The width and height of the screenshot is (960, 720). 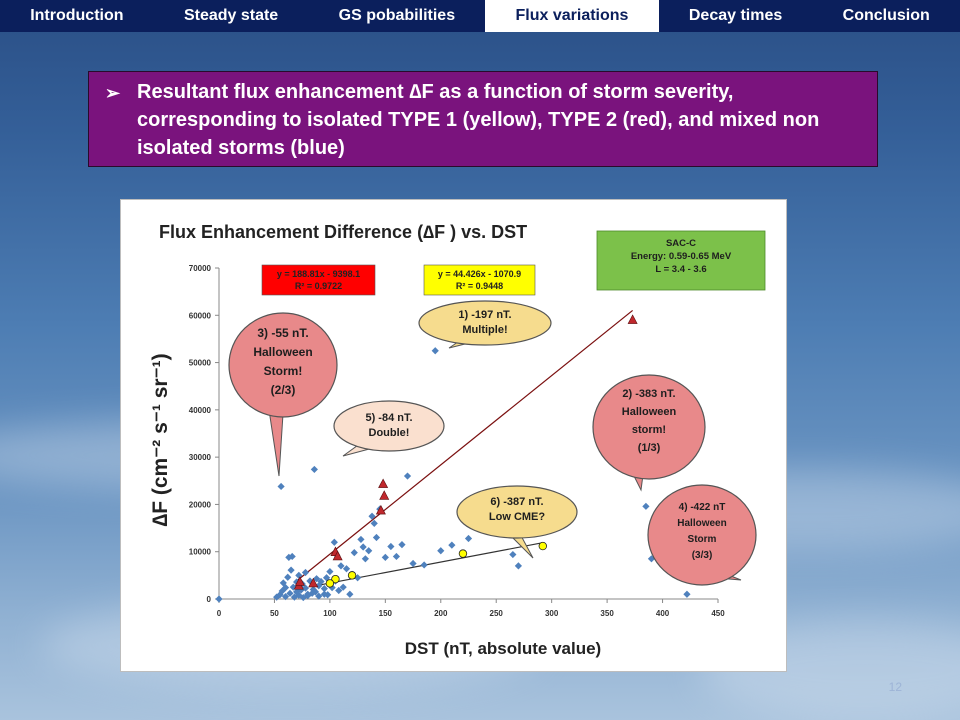 I want to click on tab-conclusion: Conclusion, so click(x=886, y=15).